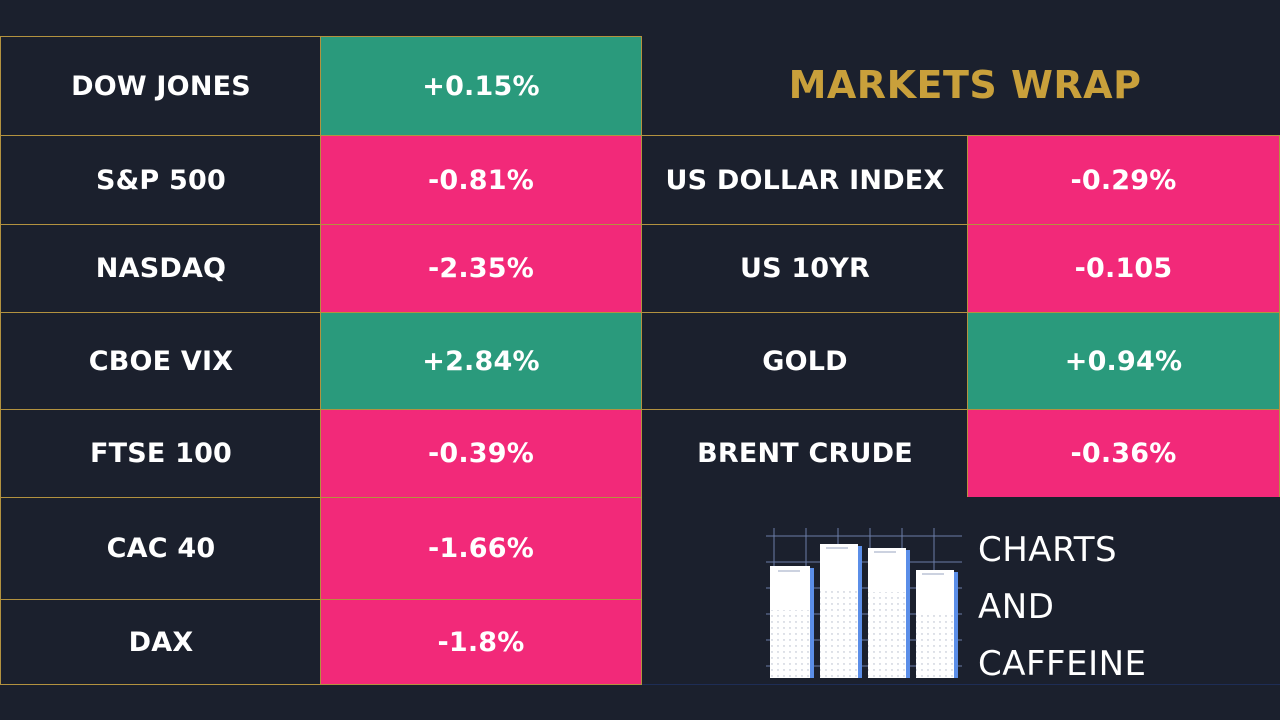 The width and height of the screenshot is (1280, 720). What do you see at coordinates (805, 361) in the screenshot?
I see `row-name-gold: GOLD` at bounding box center [805, 361].